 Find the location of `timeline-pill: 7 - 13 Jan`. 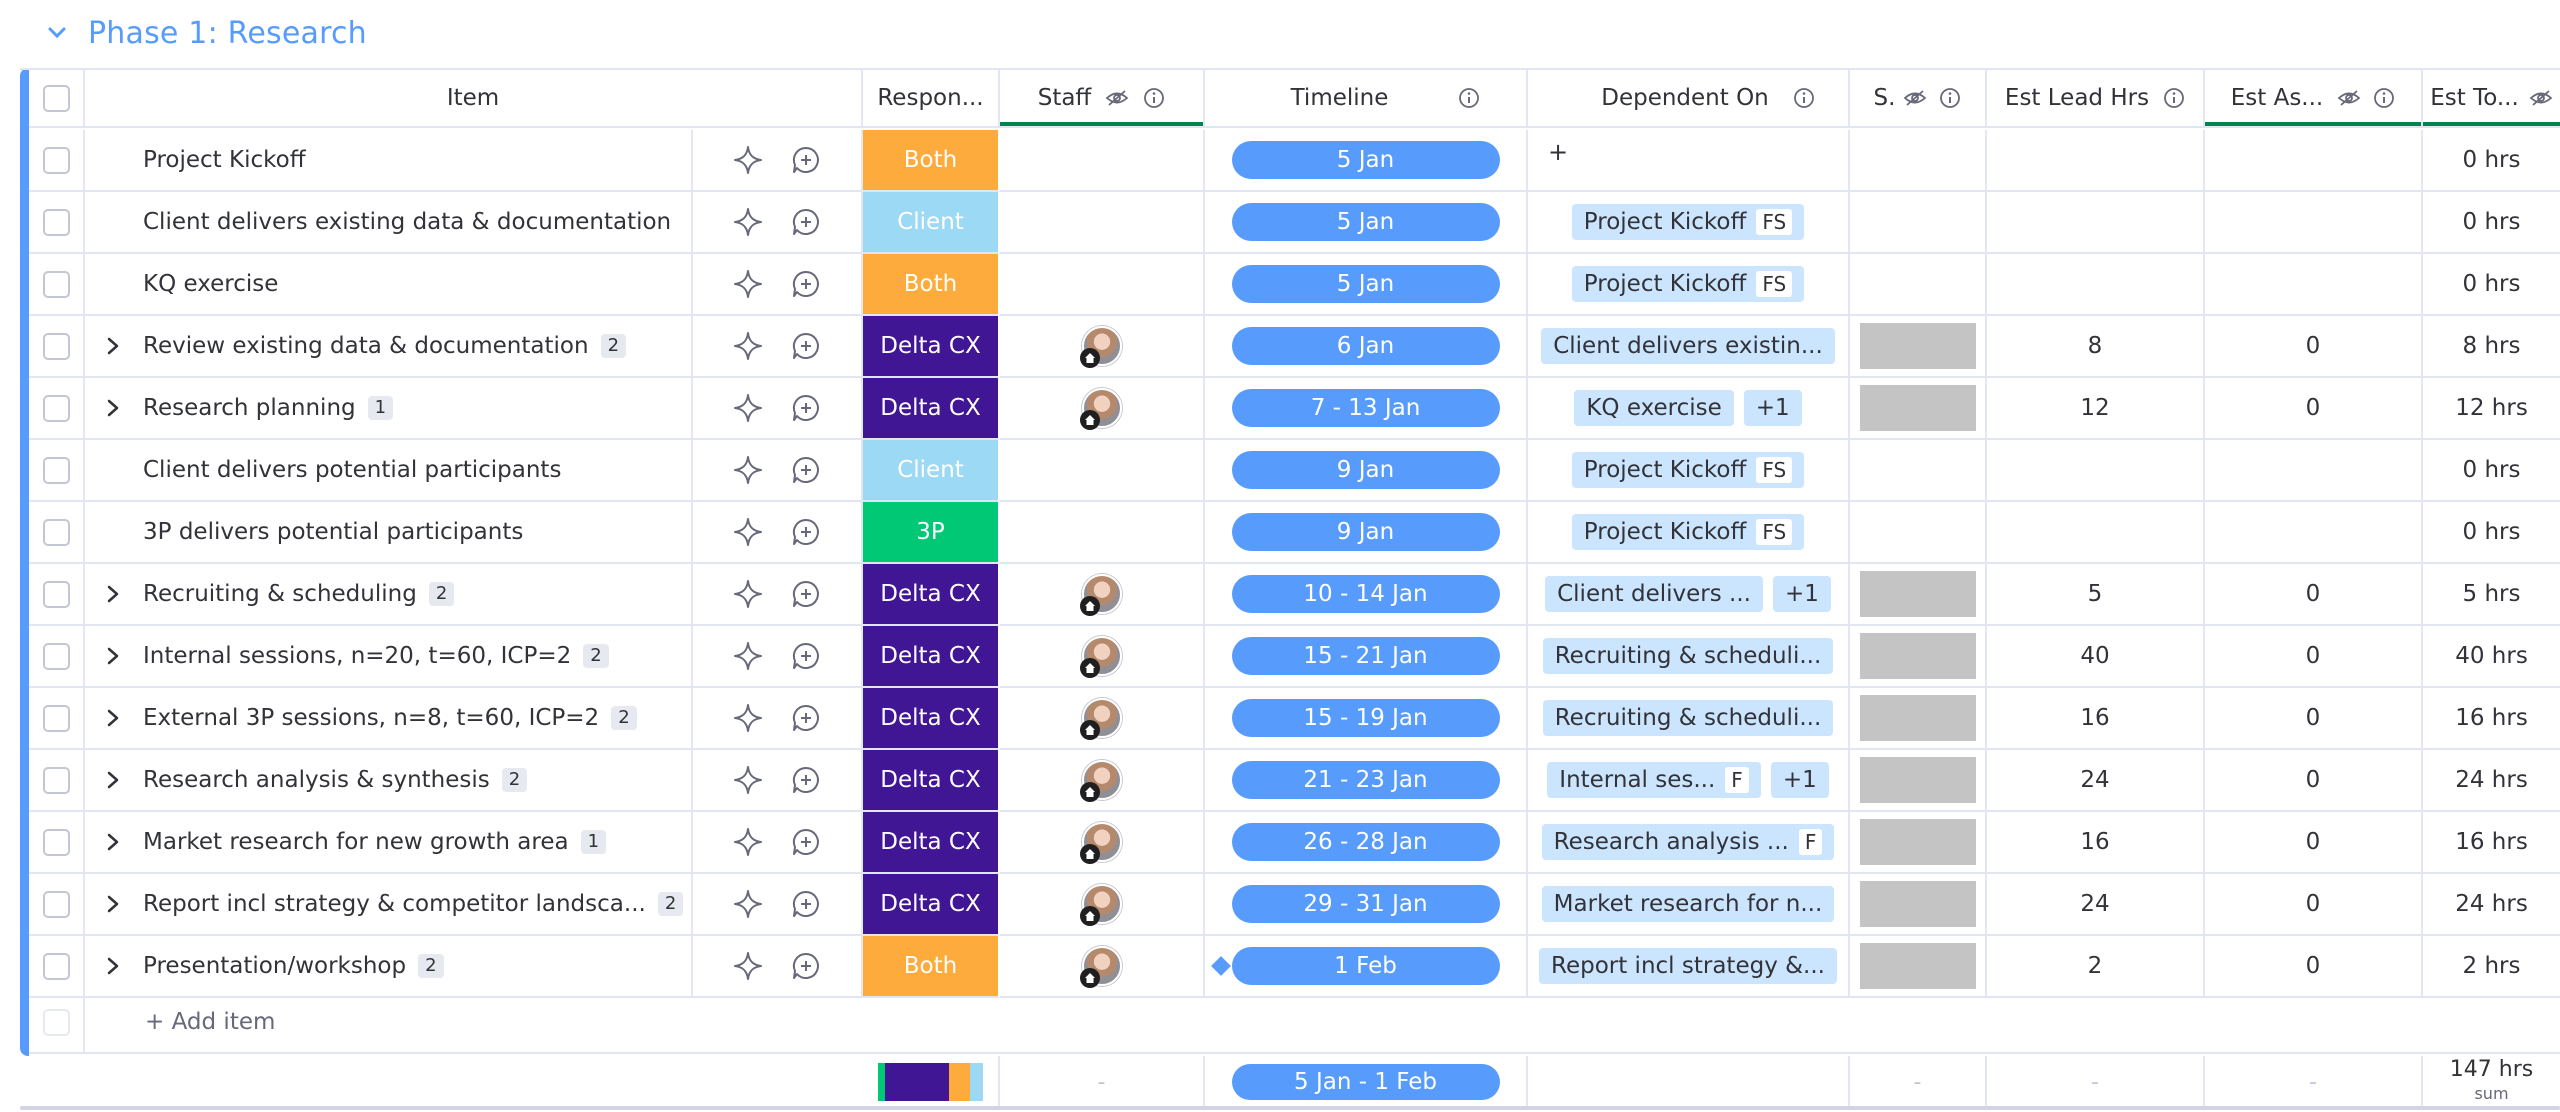

timeline-pill: 7 - 13 Jan is located at coordinates (1365, 408).